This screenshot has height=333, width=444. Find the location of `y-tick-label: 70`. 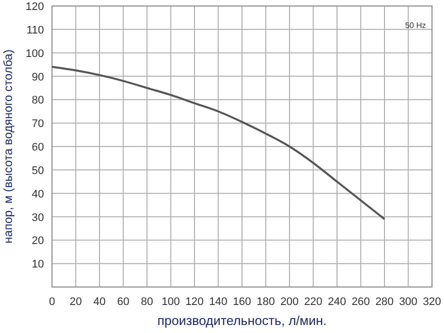

y-tick-label: 70 is located at coordinates (38, 124).